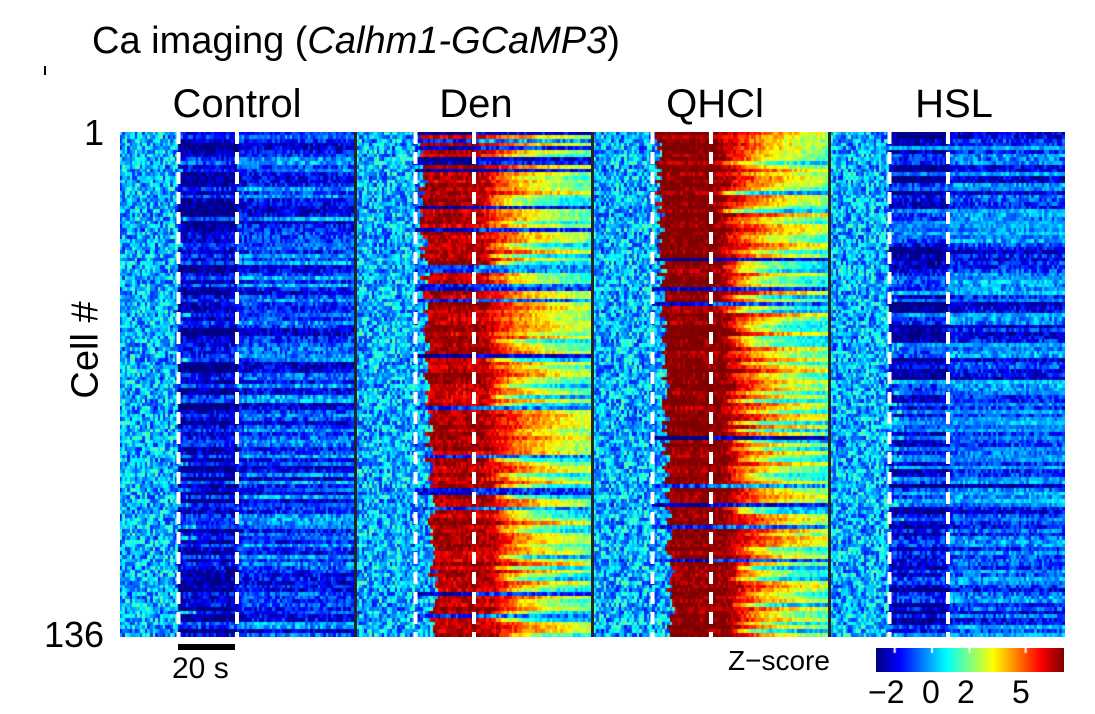 The width and height of the screenshot is (1095, 714). What do you see at coordinates (200, 668) in the screenshot?
I see `time-scale-label: 20 s` at bounding box center [200, 668].